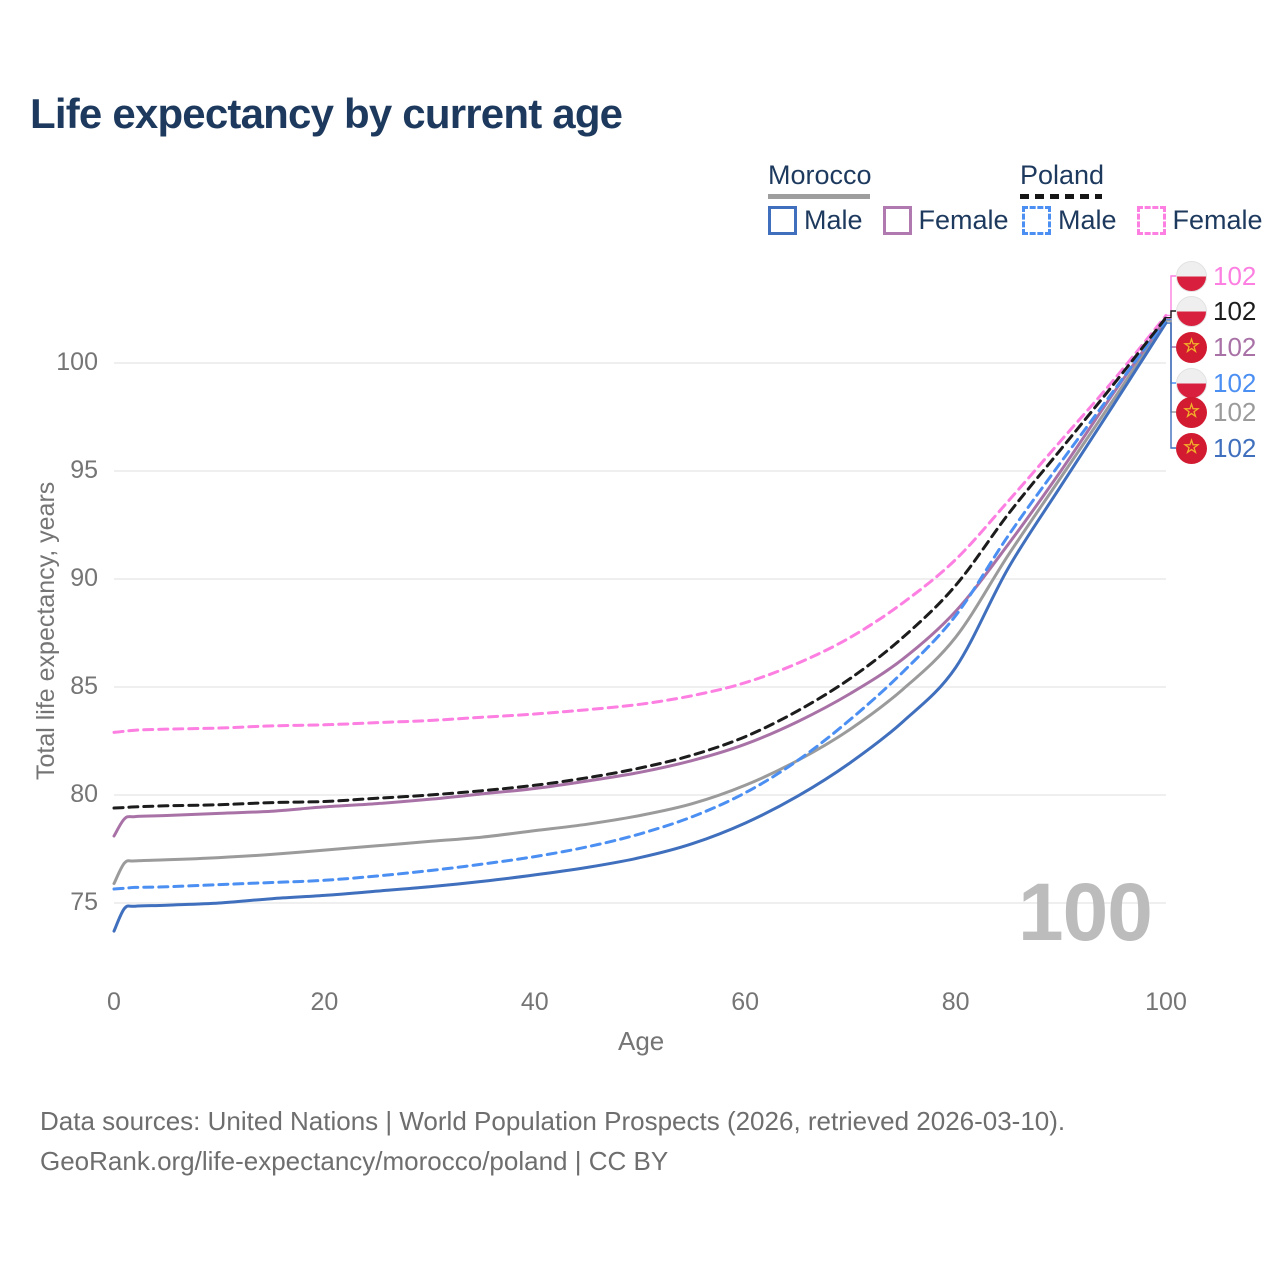 The width and height of the screenshot is (1280, 1280). What do you see at coordinates (641, 1041) in the screenshot?
I see `x-axis-title: Age` at bounding box center [641, 1041].